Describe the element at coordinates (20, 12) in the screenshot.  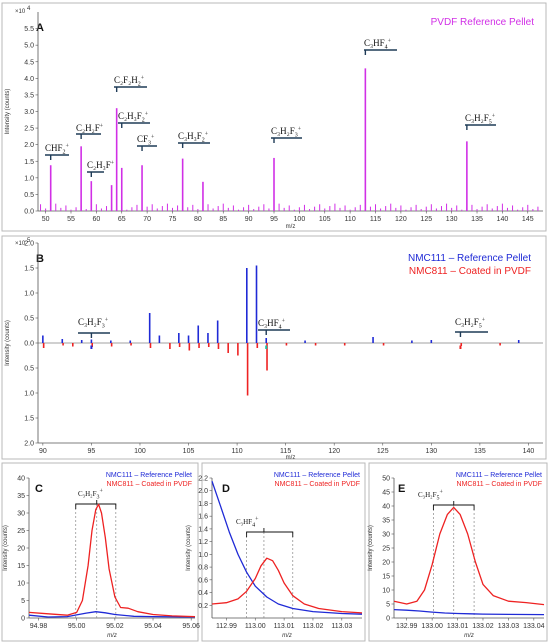
I see `y-multiplier-a: ×10` at that location.